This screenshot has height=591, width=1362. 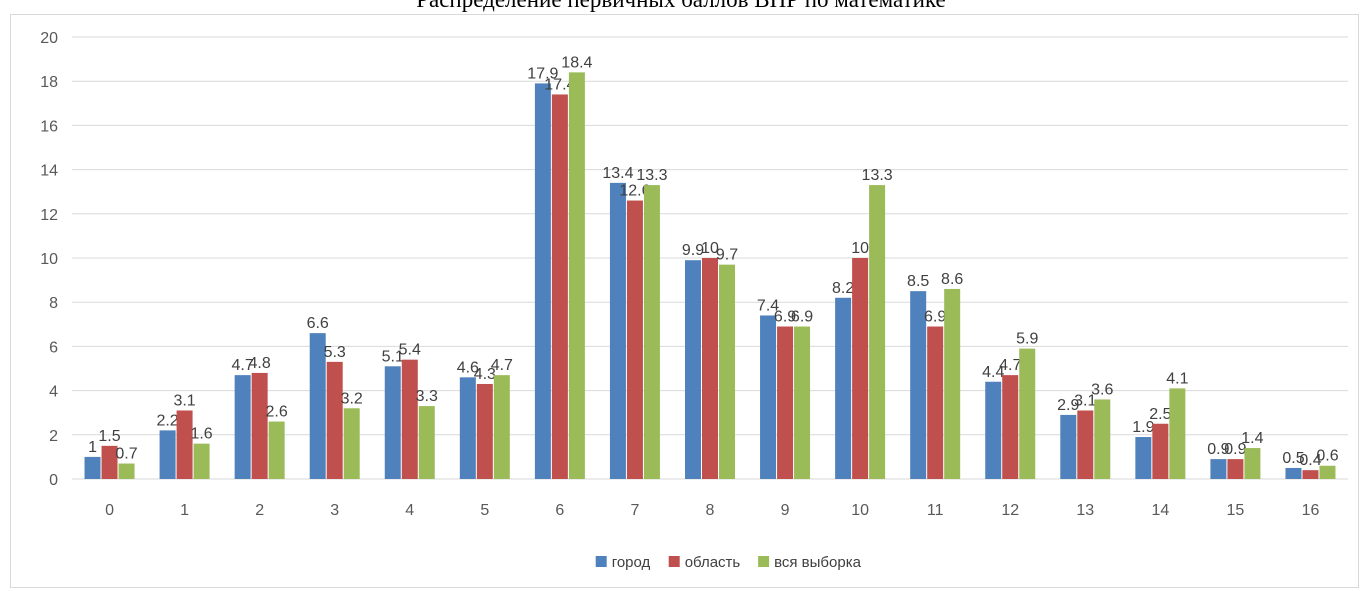 I want to click on data-label: 8.2, so click(x=843, y=288).